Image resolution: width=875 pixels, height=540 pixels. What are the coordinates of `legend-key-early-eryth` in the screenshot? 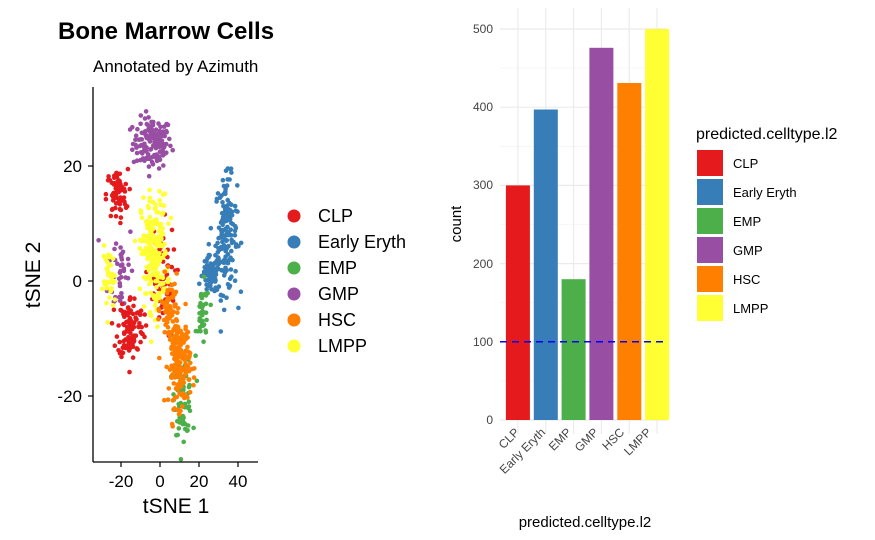 It's located at (294, 242).